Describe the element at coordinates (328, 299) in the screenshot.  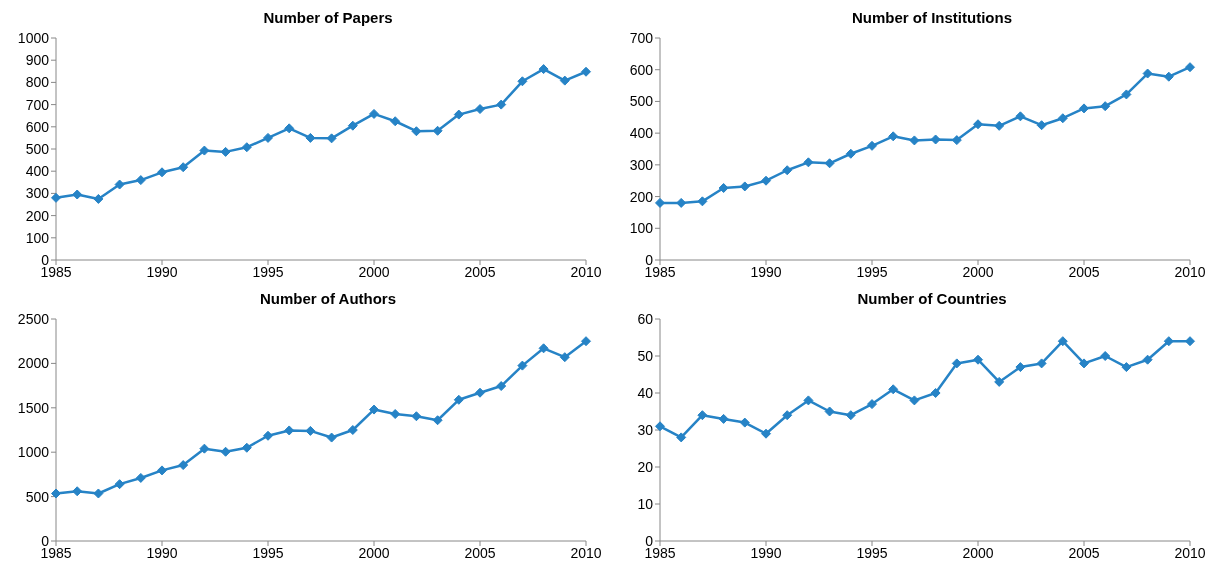
I see `chart-title: Number of Authors` at that location.